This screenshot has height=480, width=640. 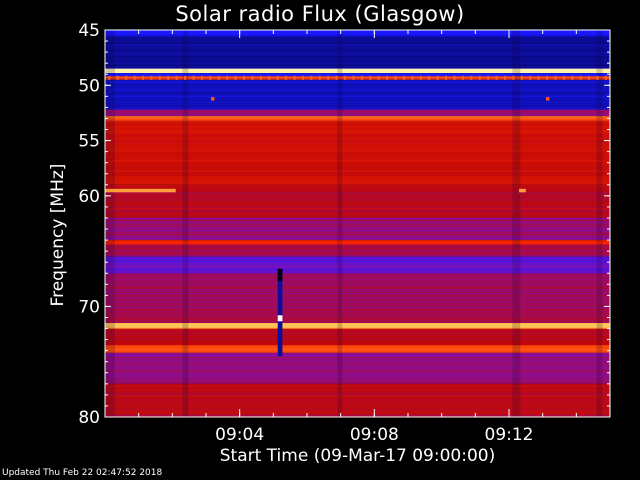 What do you see at coordinates (280, 274) in the screenshot?
I see `streak-dark-top` at bounding box center [280, 274].